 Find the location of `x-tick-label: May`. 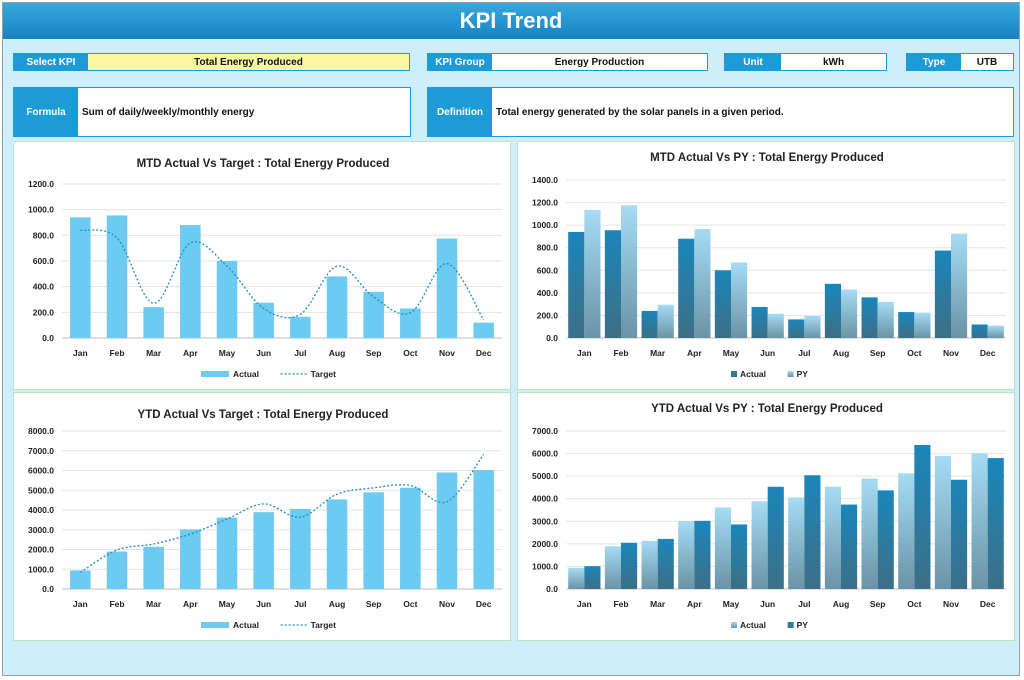

x-tick-label: May is located at coordinates (731, 604).